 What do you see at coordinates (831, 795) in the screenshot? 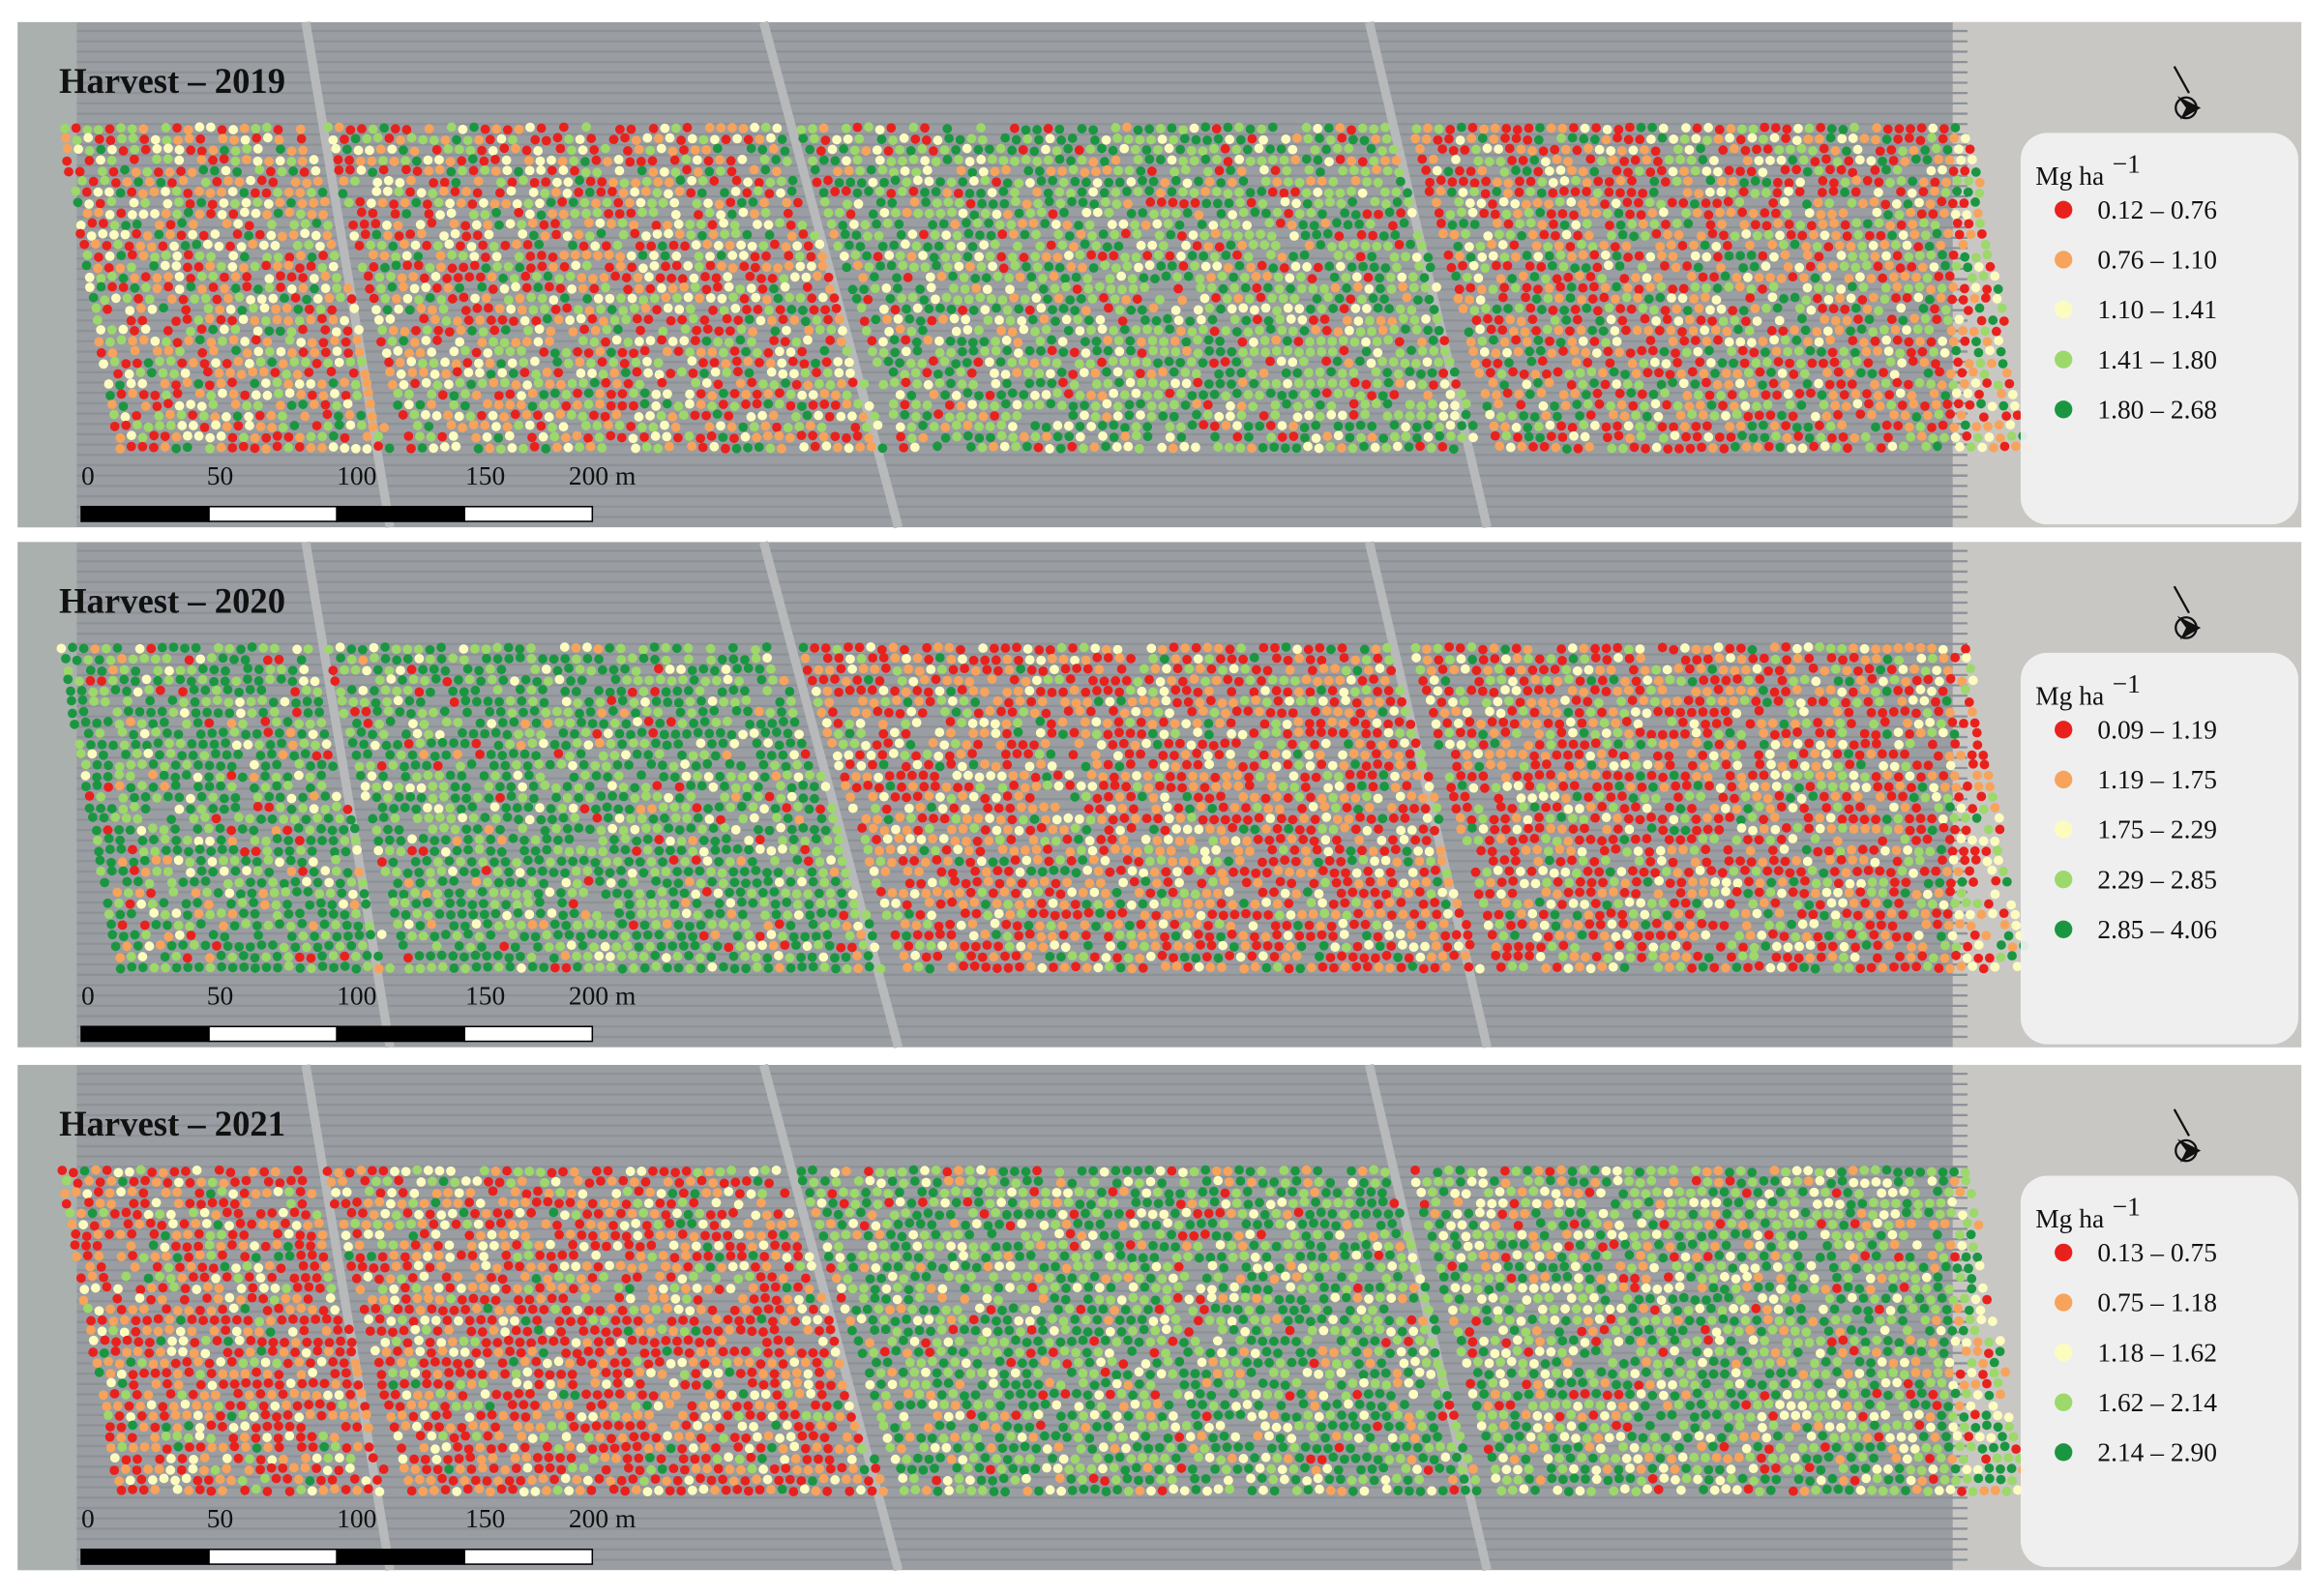
I see `road` at bounding box center [831, 795].